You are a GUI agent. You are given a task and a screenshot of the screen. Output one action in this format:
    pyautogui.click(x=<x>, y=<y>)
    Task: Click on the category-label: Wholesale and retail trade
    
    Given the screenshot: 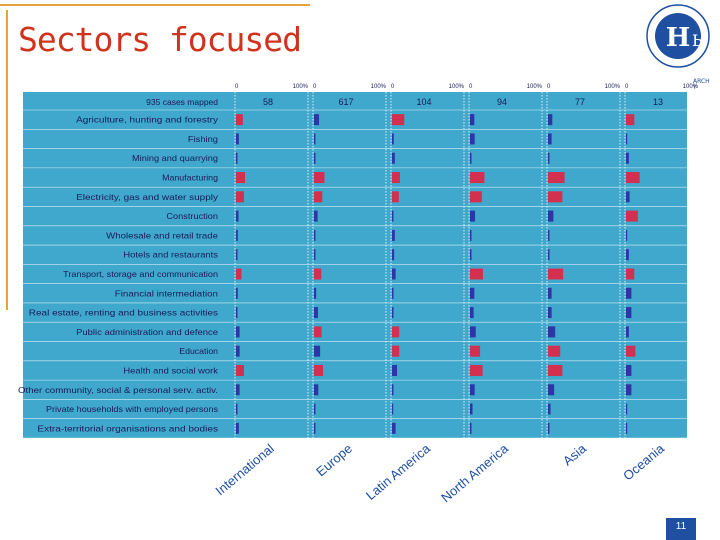 What is the action you would take?
    pyautogui.click(x=162, y=235)
    